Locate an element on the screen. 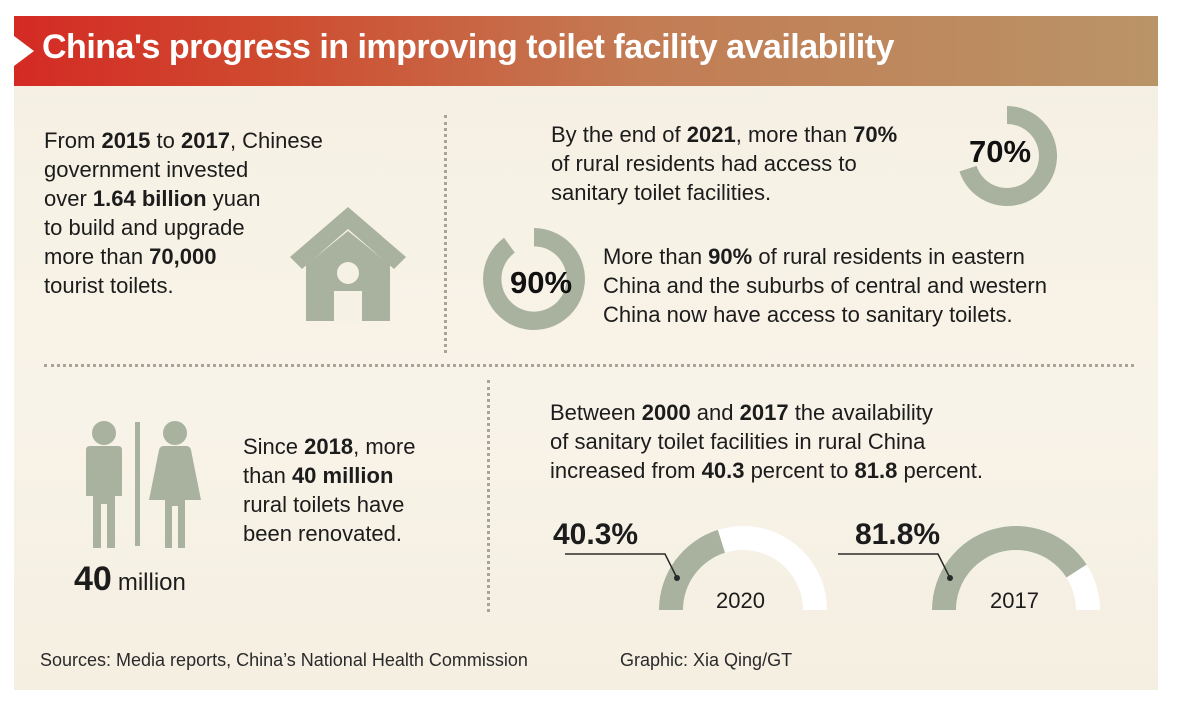 The height and width of the screenshot is (720, 1200). text-run: more than is located at coordinates (97, 256).